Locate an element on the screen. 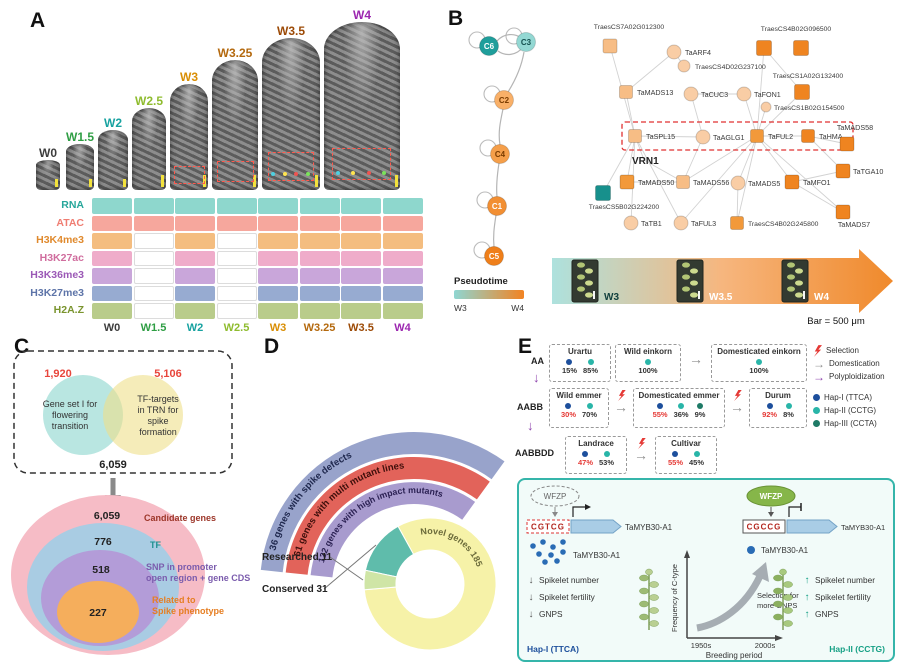 The width and height of the screenshot is (900, 665). marker-dot-icon is located at coordinates (296, 174).